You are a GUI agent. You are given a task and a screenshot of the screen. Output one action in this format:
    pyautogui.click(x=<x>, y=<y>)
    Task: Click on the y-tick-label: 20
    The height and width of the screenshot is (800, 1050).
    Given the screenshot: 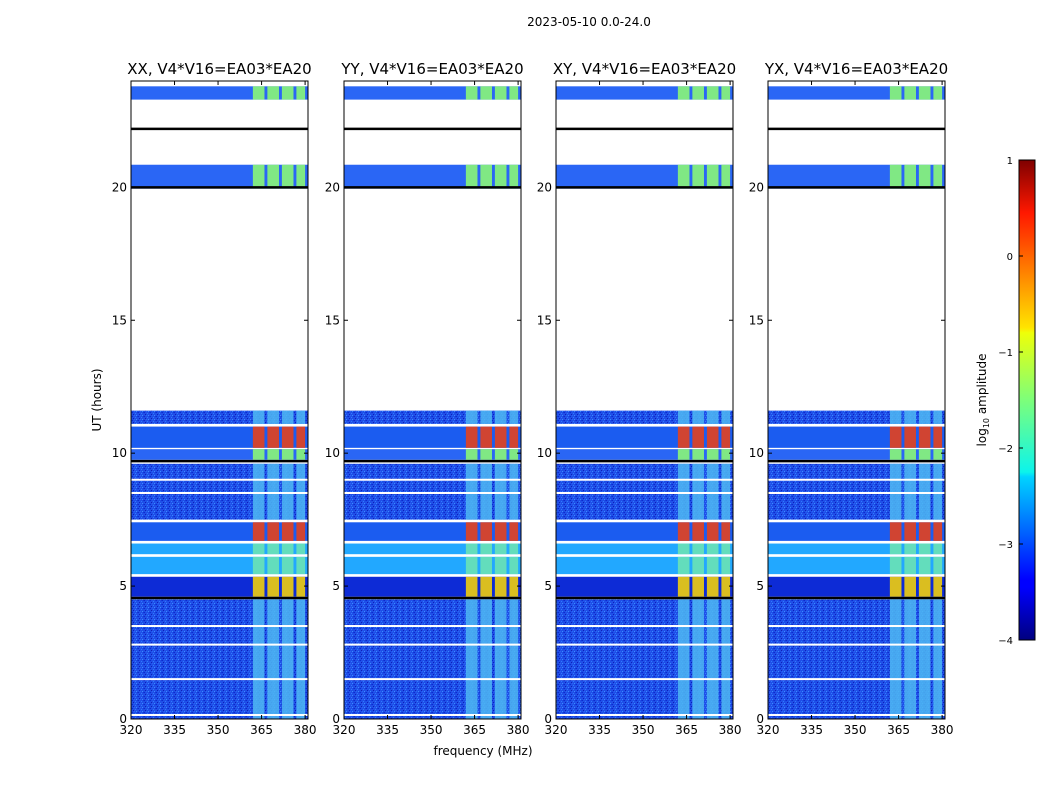 What is the action you would take?
    pyautogui.click(x=332, y=187)
    